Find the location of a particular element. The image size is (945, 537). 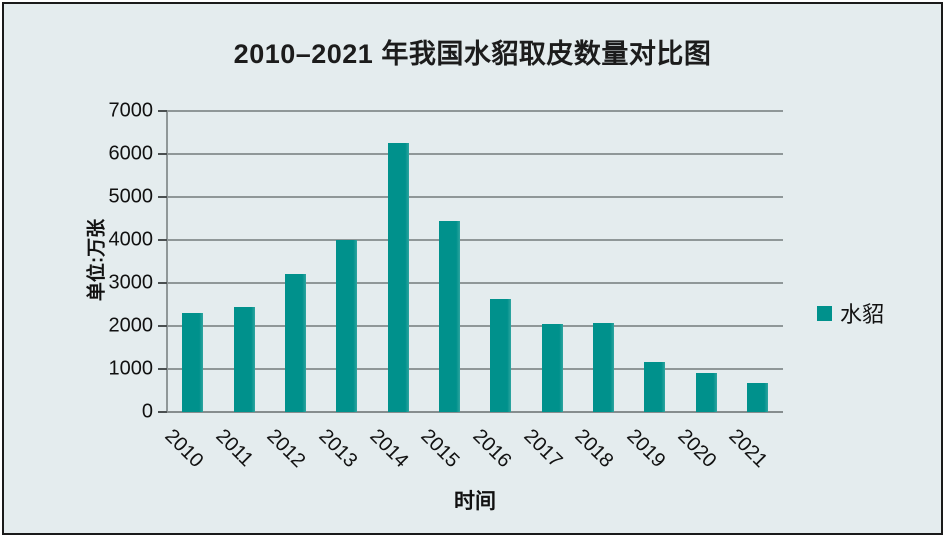

x-tick-label: 2011 is located at coordinates (234, 448).